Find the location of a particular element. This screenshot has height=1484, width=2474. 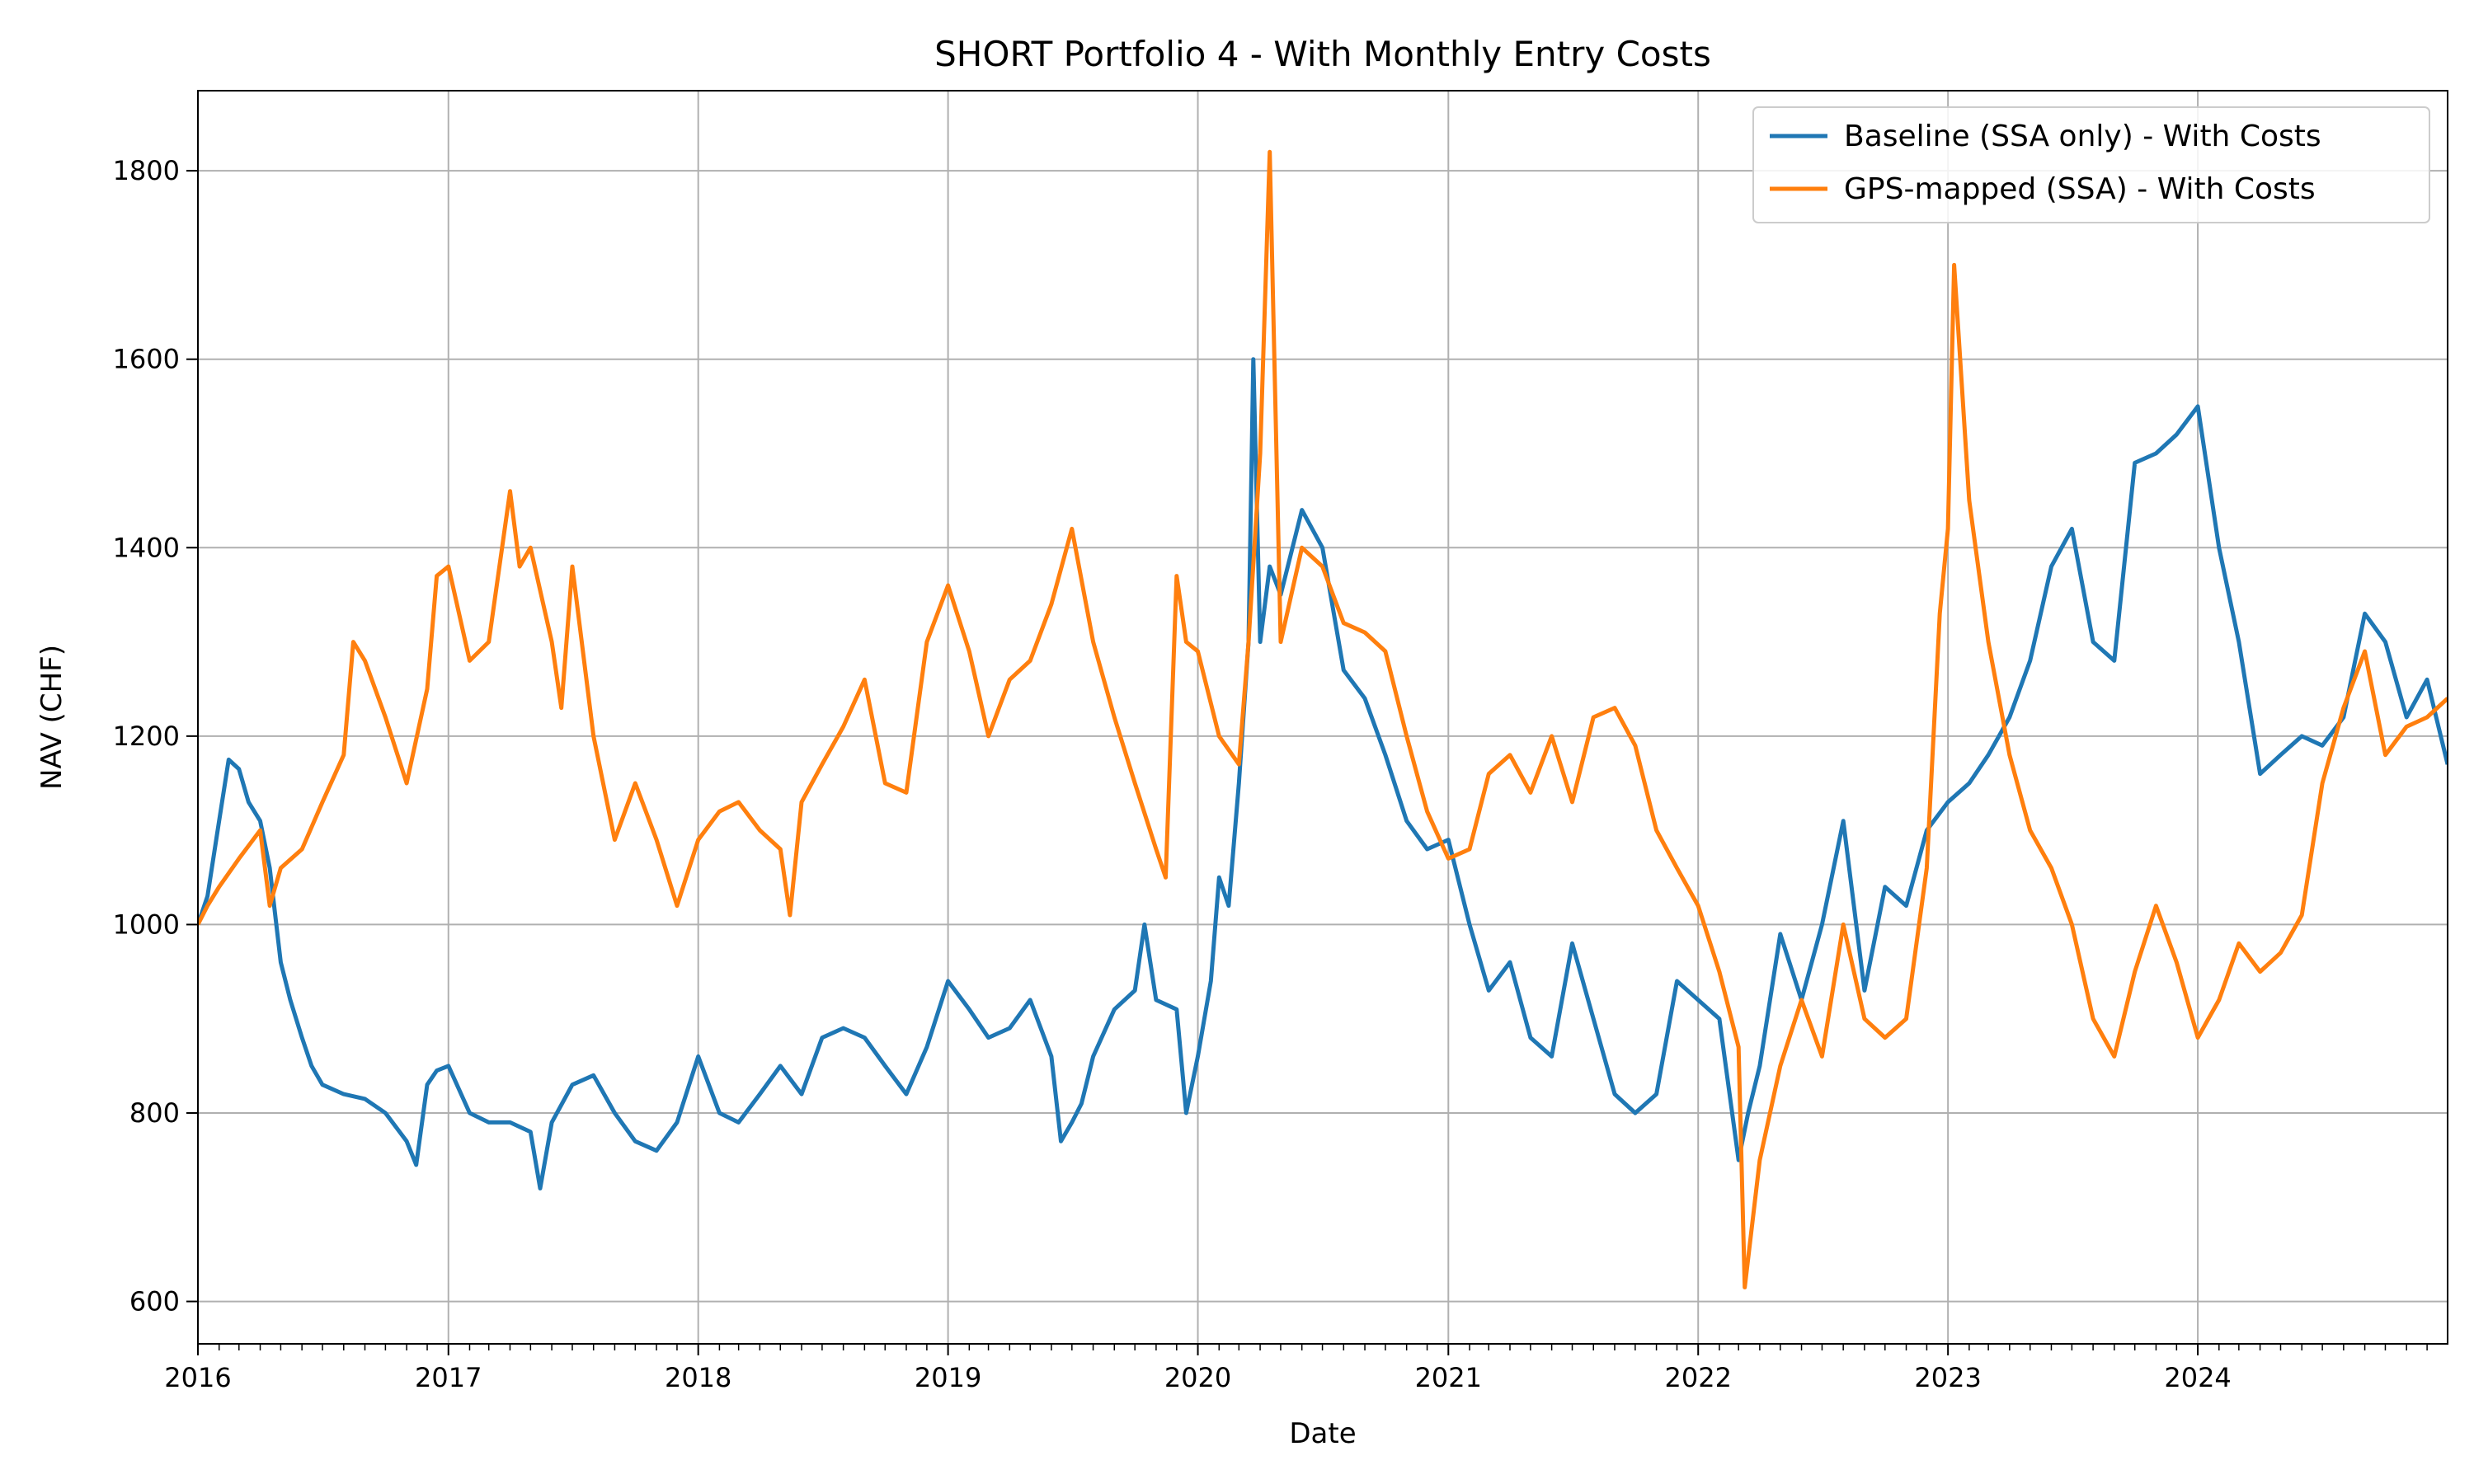

x-tick-label: 2018 is located at coordinates (698, 1377).